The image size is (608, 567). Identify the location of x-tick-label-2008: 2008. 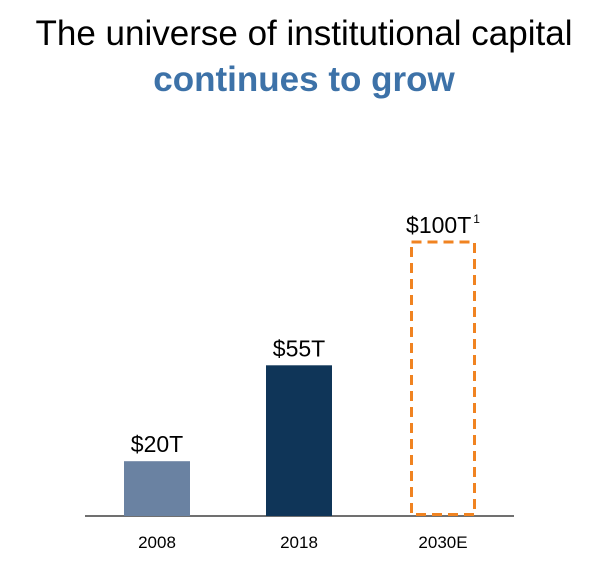
(157, 542).